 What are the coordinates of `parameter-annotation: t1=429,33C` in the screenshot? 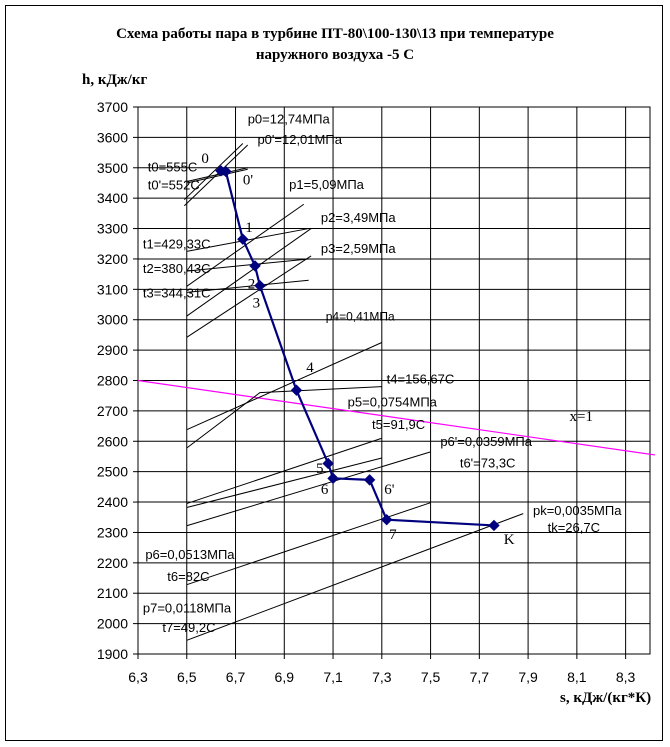 It's located at (177, 243).